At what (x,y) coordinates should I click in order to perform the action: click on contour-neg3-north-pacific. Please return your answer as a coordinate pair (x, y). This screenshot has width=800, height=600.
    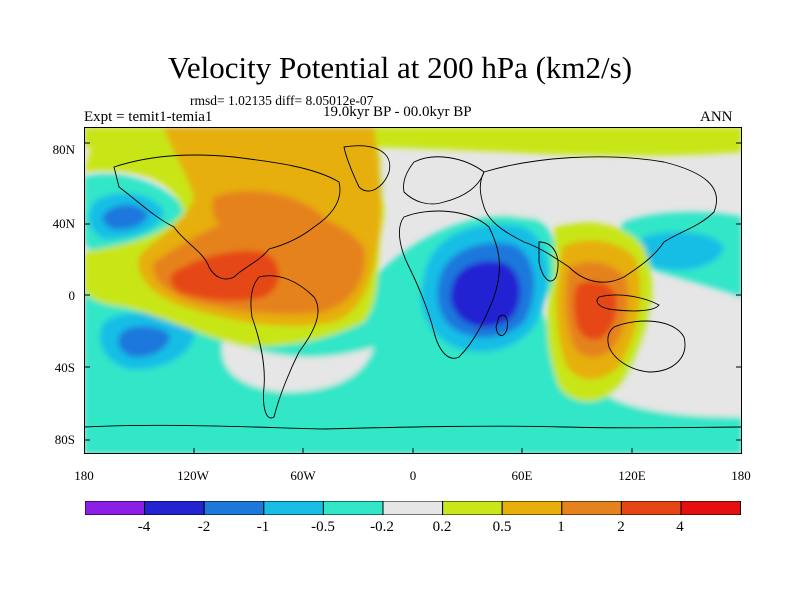
    Looking at the image, I should click on (125, 217).